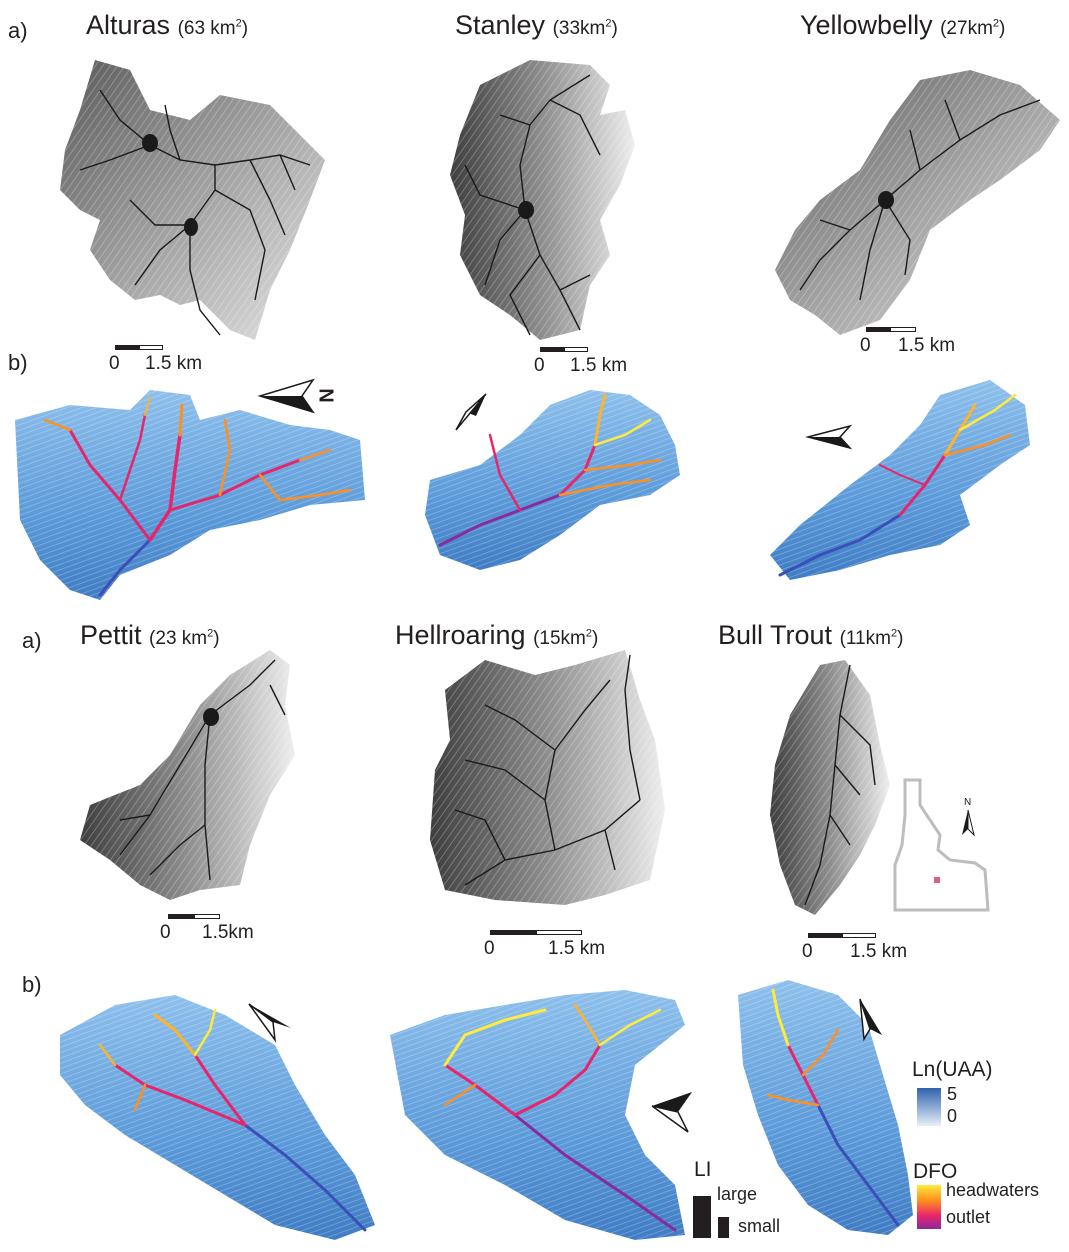 This screenshot has width=1069, height=1252. What do you see at coordinates (929, 1207) in the screenshot?
I see `legend-dfo-colorbar` at bounding box center [929, 1207].